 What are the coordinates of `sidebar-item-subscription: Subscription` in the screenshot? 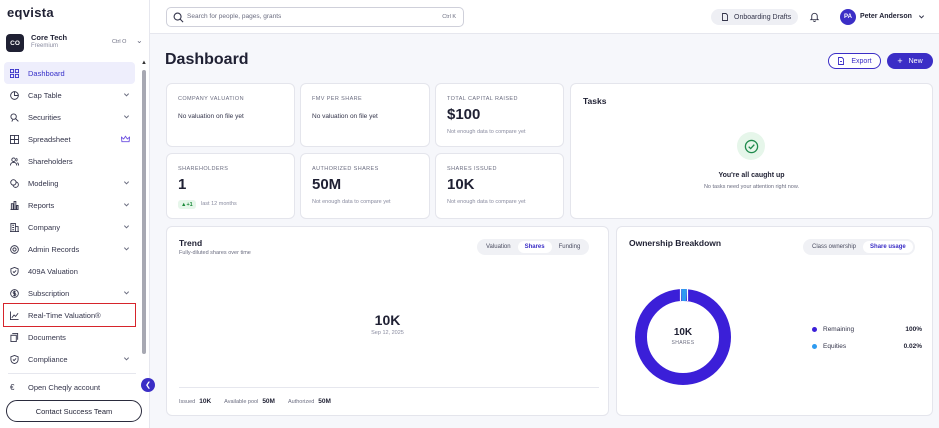 It's located at (69, 293).